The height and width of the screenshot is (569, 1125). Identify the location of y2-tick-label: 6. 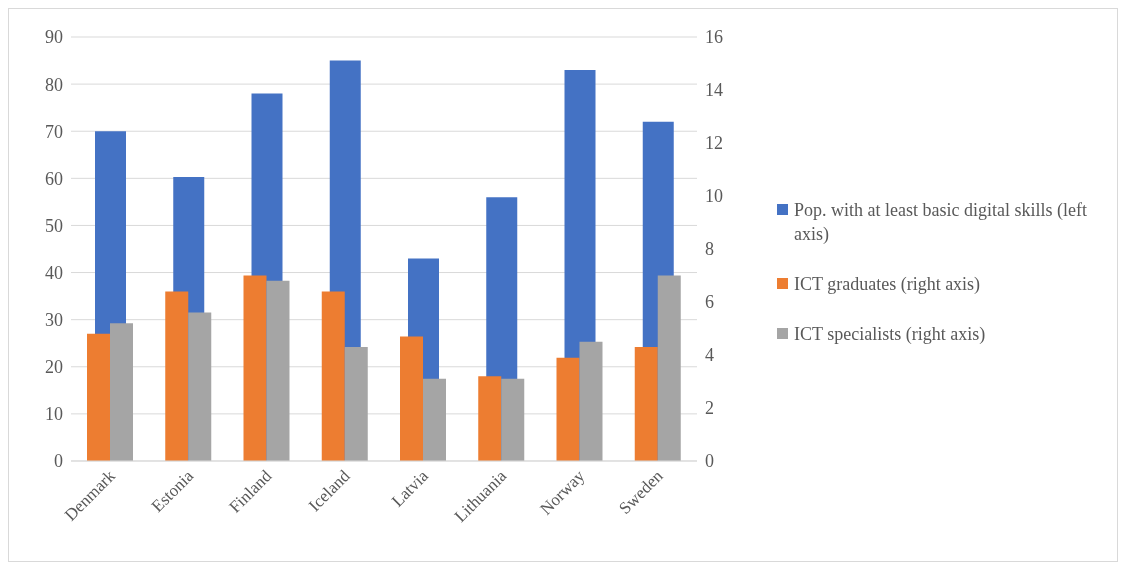
(709, 302).